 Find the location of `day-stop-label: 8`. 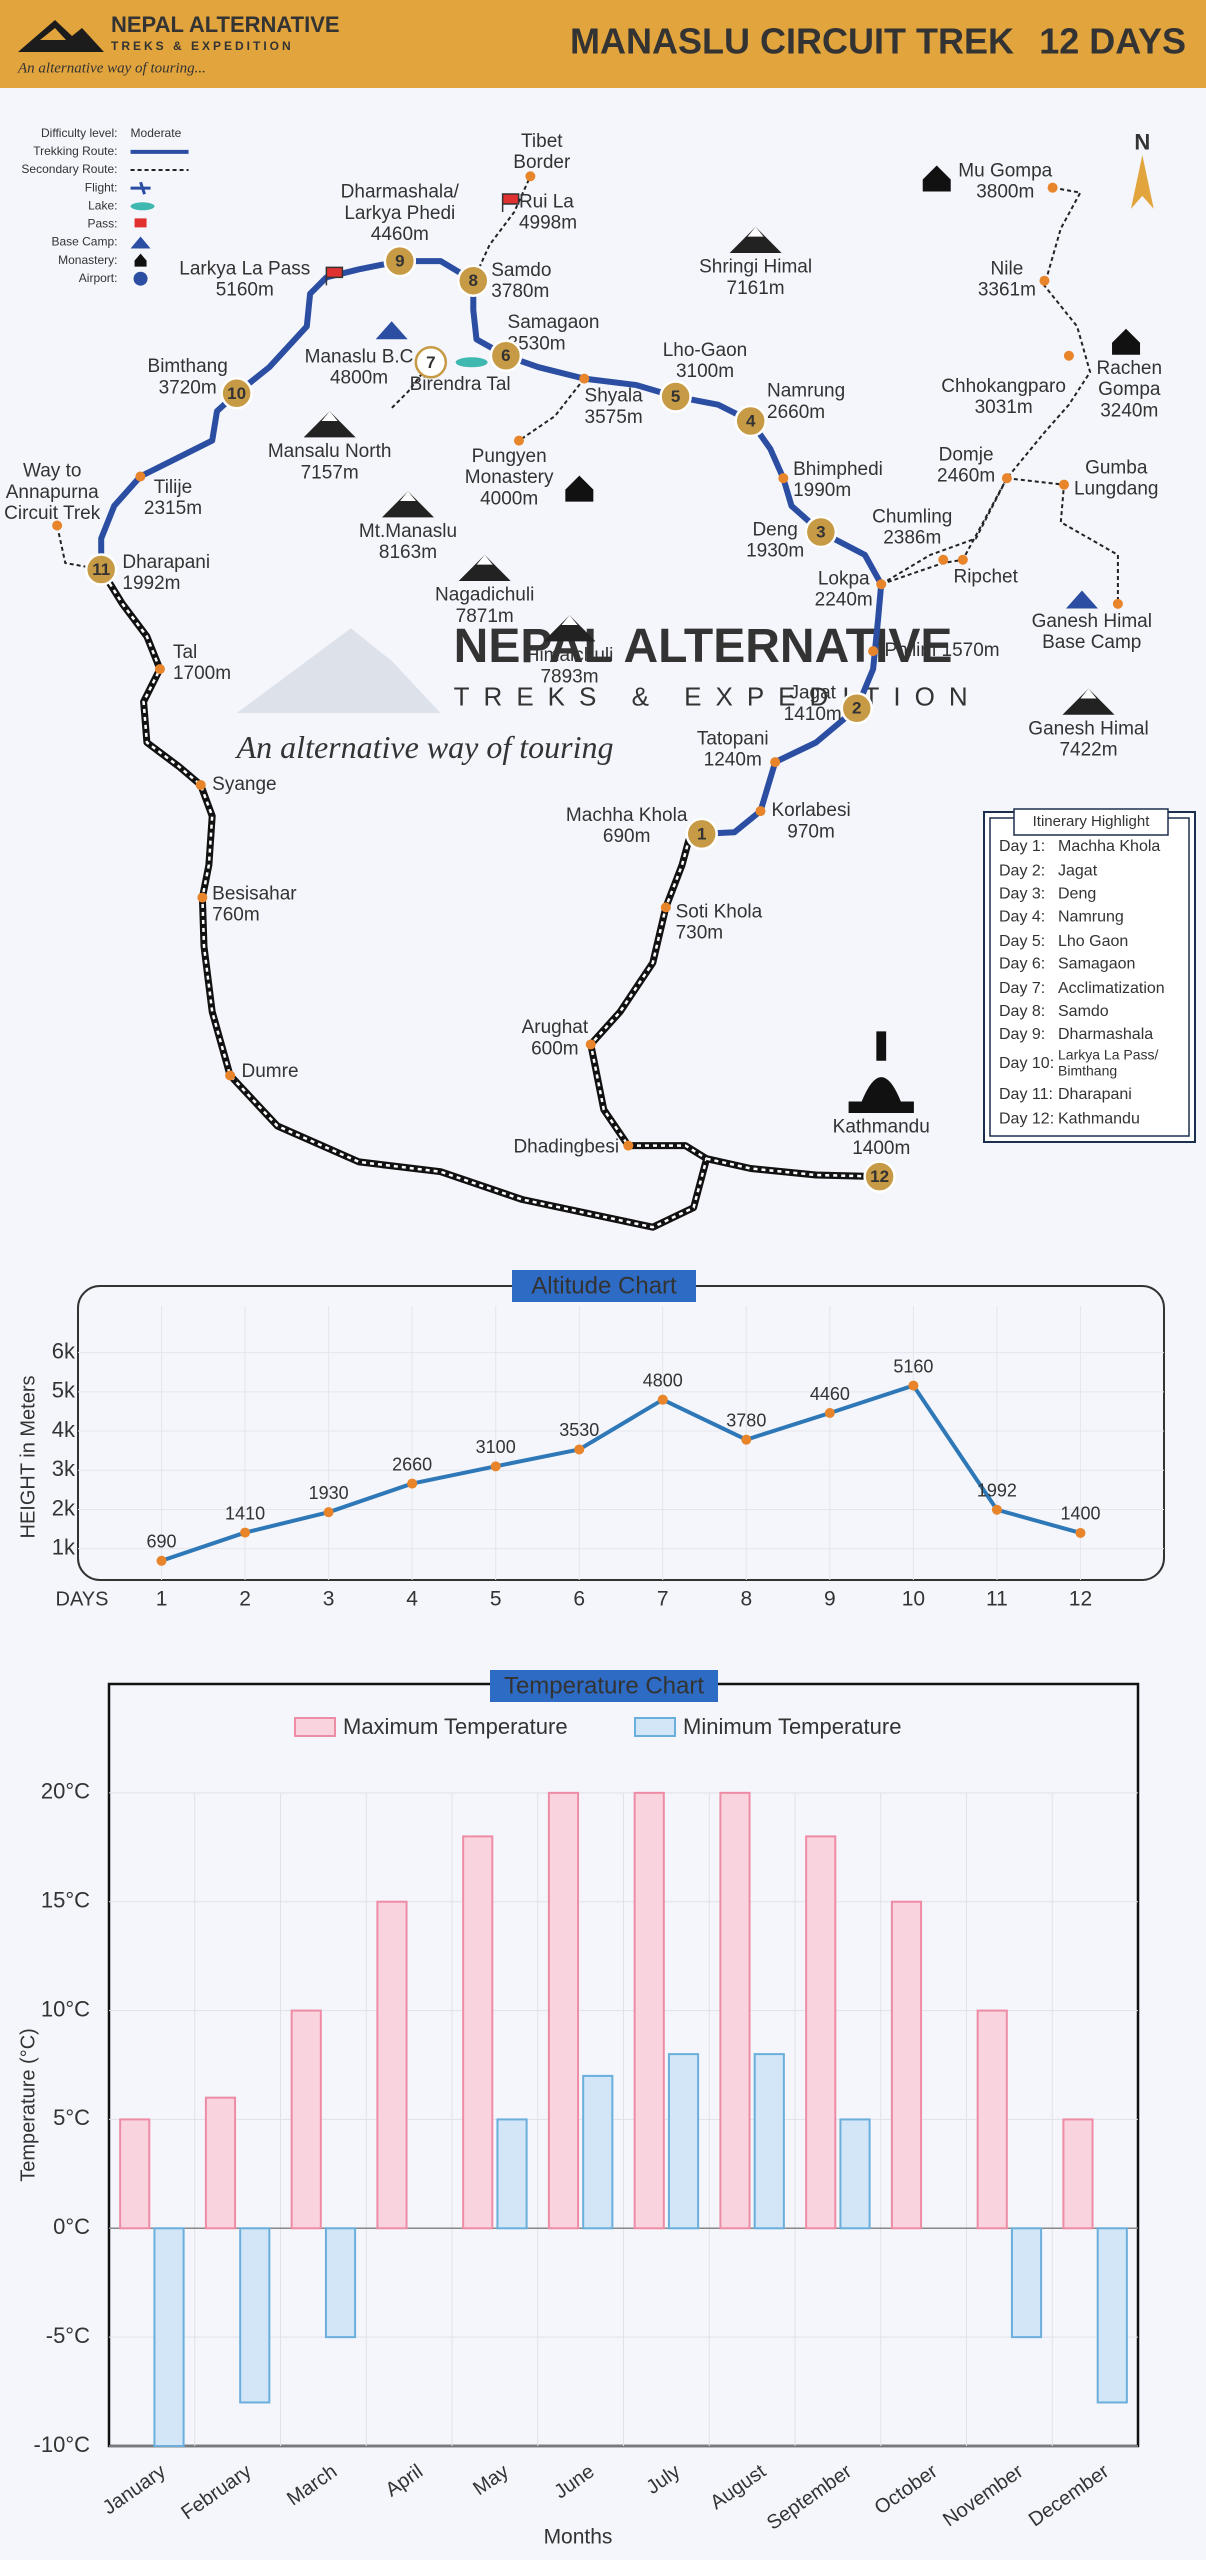

day-stop-label: 8 is located at coordinates (473, 280).